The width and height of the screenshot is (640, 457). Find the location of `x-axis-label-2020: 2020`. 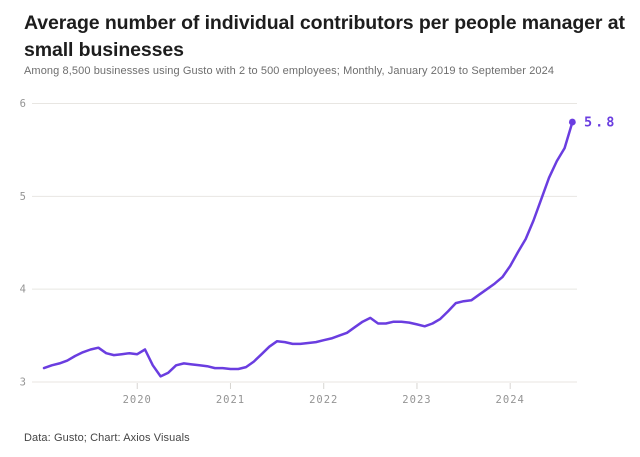

x-axis-label-2020: 2020 is located at coordinates (137, 400).